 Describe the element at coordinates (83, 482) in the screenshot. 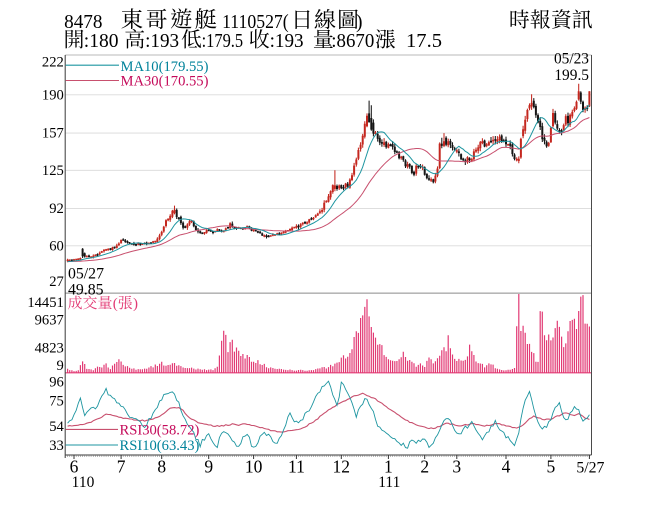

I see `svg-text: 110` at that location.